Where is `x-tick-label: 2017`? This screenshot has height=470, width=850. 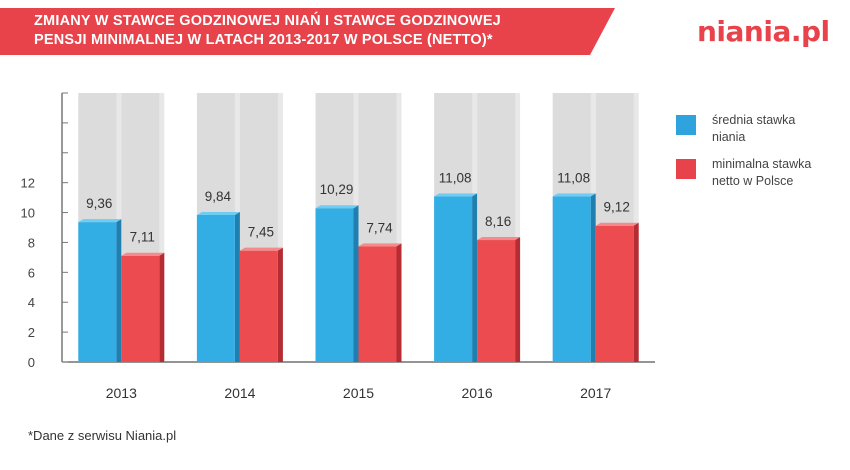
x-tick-label: 2017 is located at coordinates (595, 393).